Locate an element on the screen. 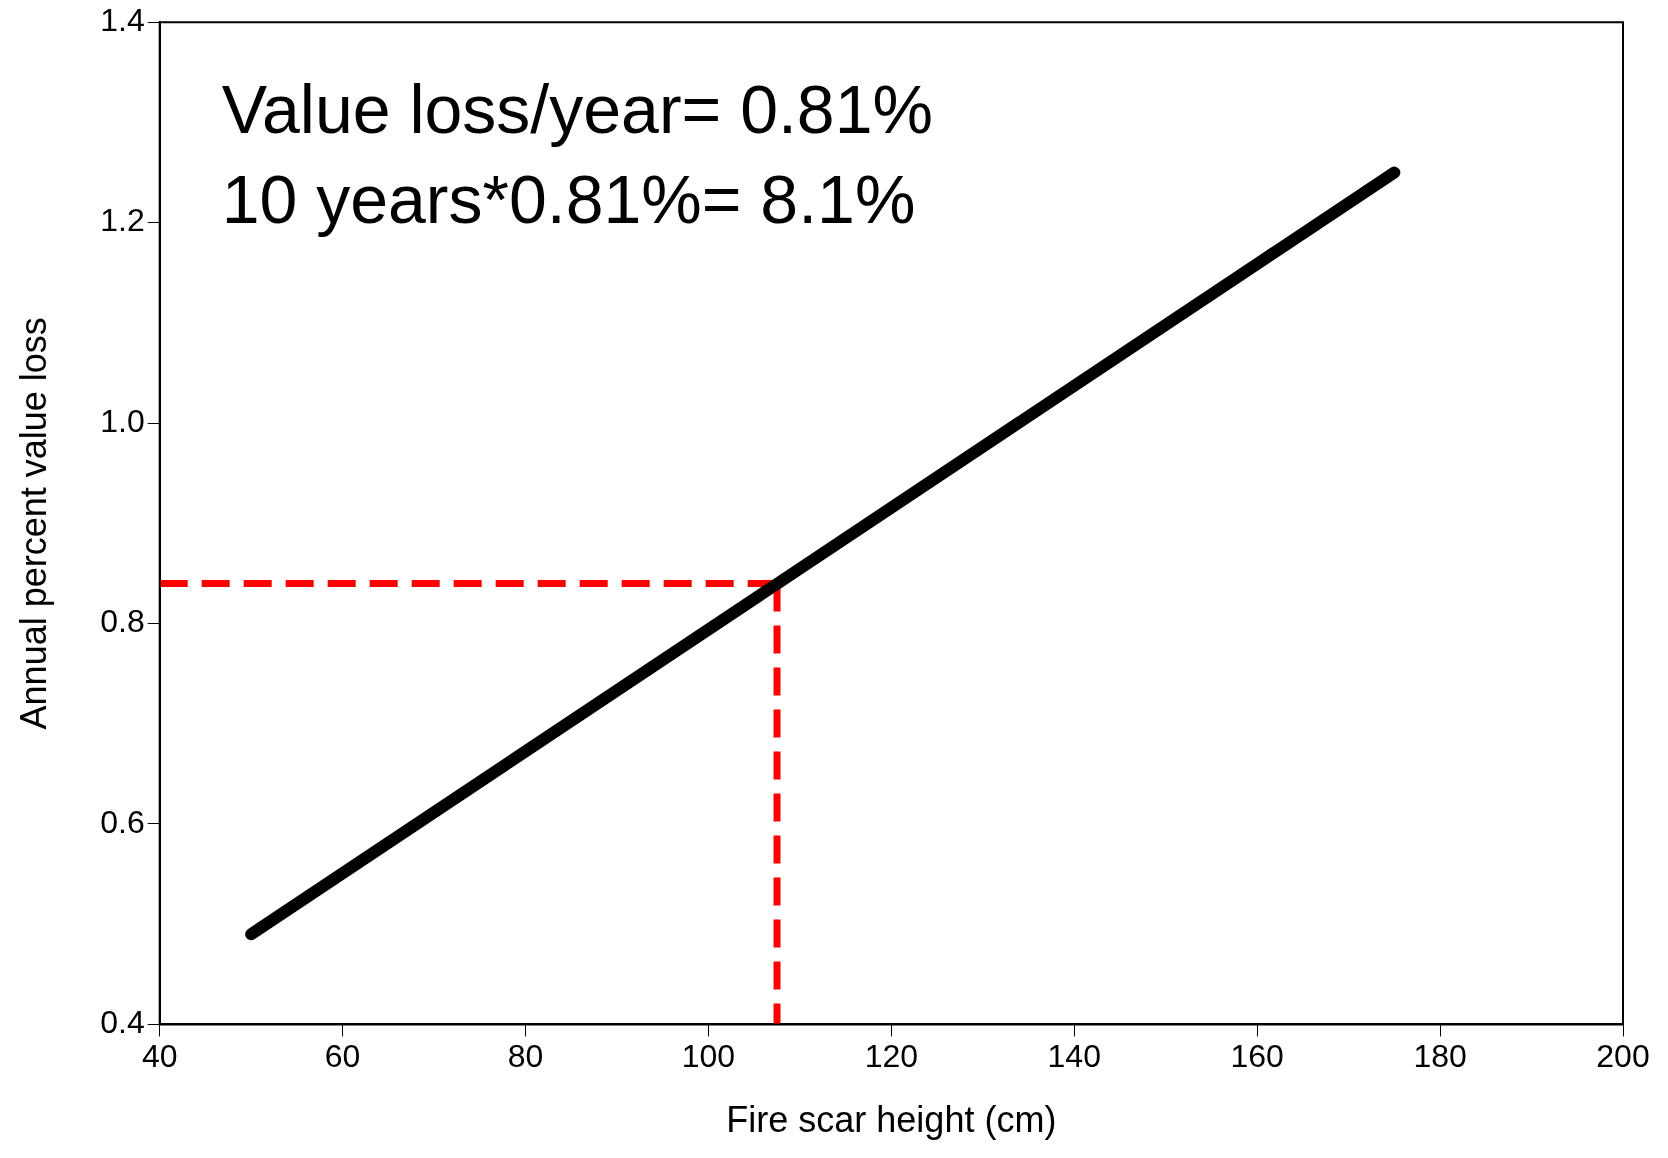  annotation: 10 years*0.81%= 8.1% is located at coordinates (568, 198).